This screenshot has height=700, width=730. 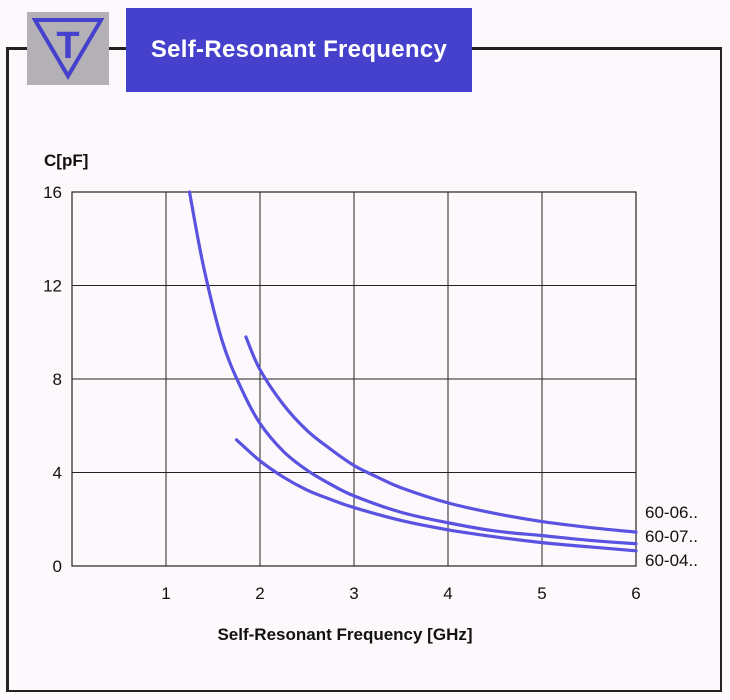 I want to click on page-title: Self-Resonant Frequency, so click(x=299, y=49).